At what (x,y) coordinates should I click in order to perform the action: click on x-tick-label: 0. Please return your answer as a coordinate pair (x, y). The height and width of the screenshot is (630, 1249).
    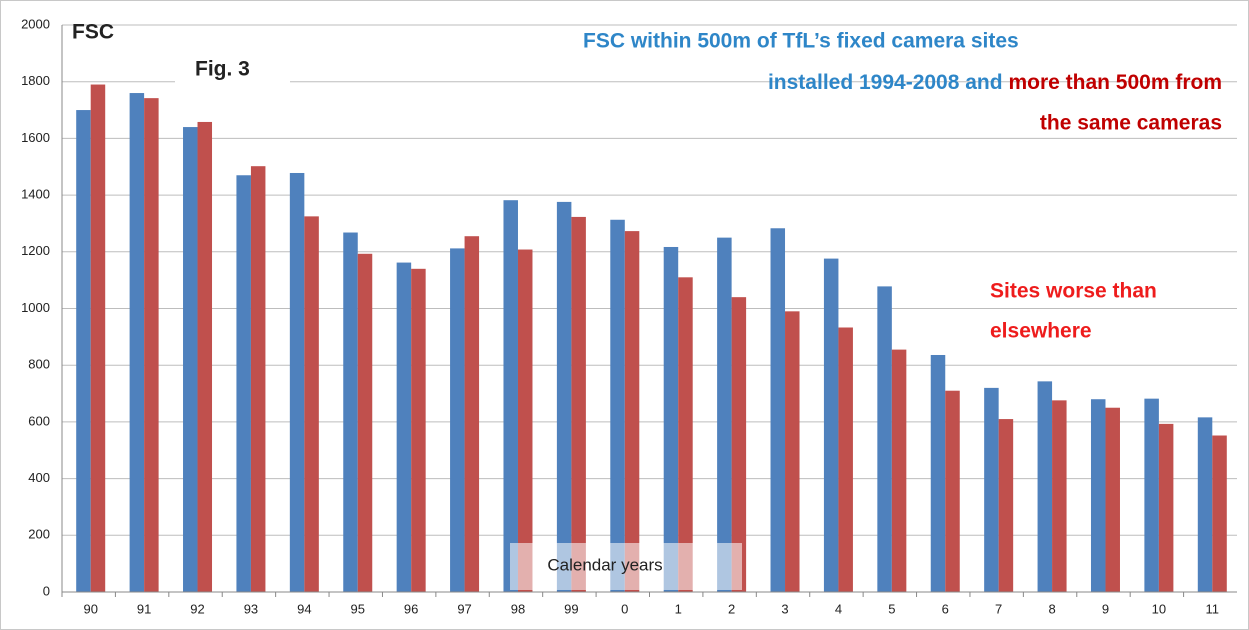
    Looking at the image, I should click on (624, 608).